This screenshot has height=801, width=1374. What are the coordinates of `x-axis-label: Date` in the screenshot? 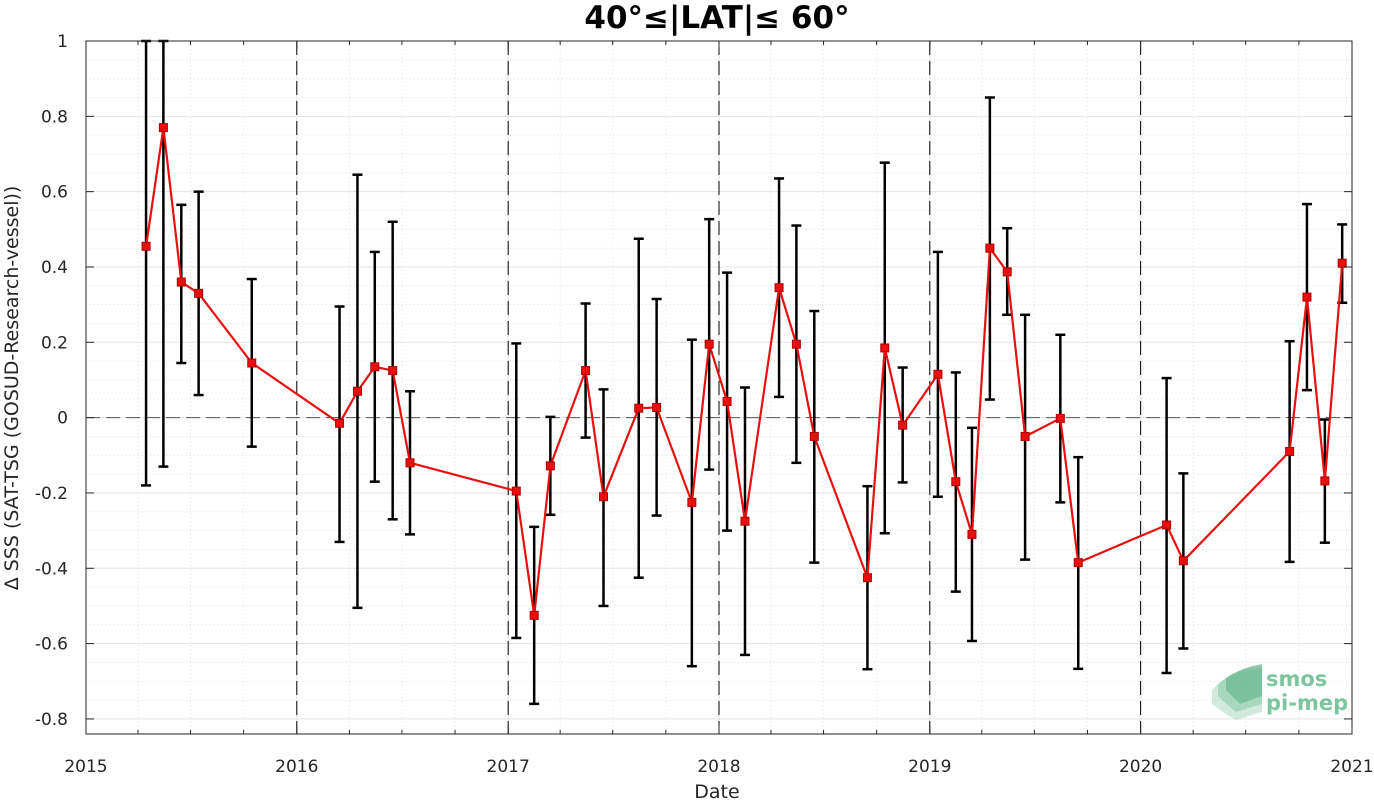 It's located at (716, 791).